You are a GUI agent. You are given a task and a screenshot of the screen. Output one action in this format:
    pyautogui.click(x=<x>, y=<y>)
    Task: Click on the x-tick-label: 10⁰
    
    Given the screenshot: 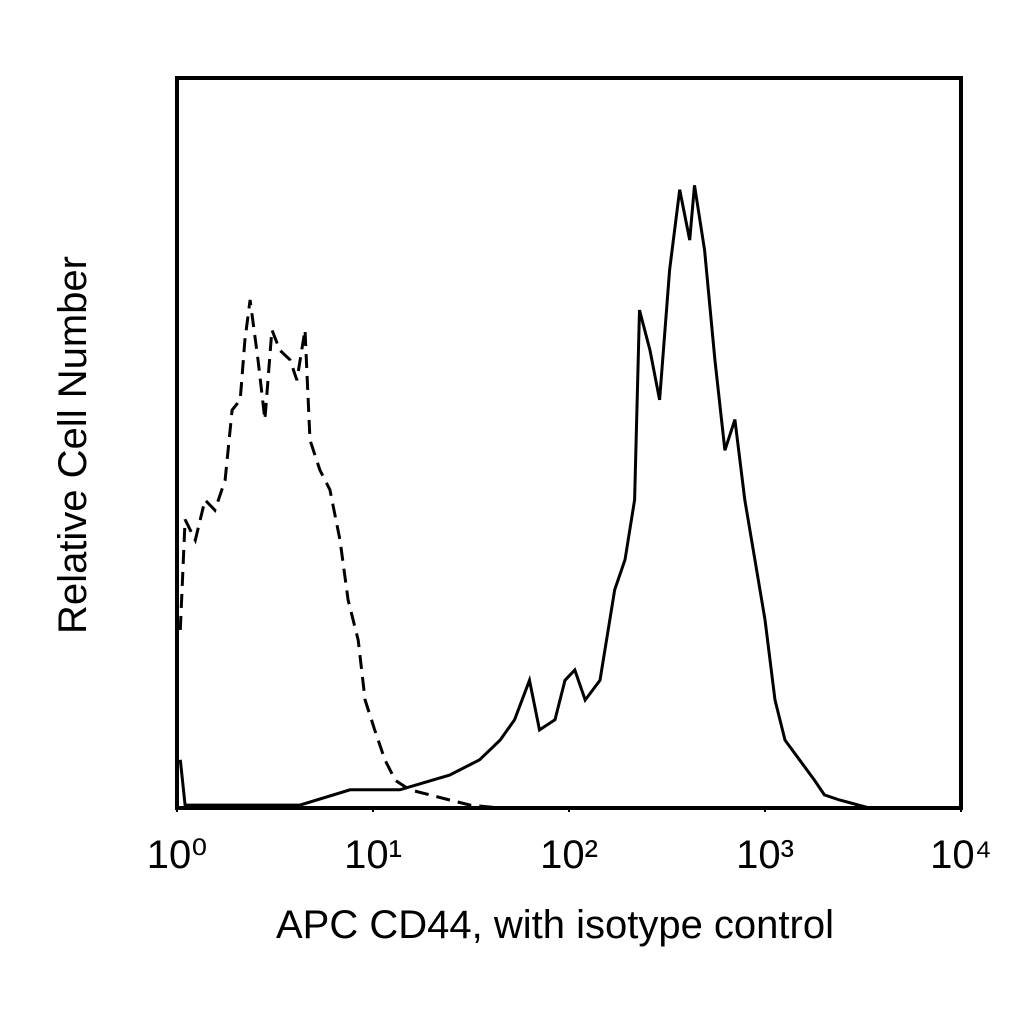 What is the action you would take?
    pyautogui.click(x=177, y=855)
    